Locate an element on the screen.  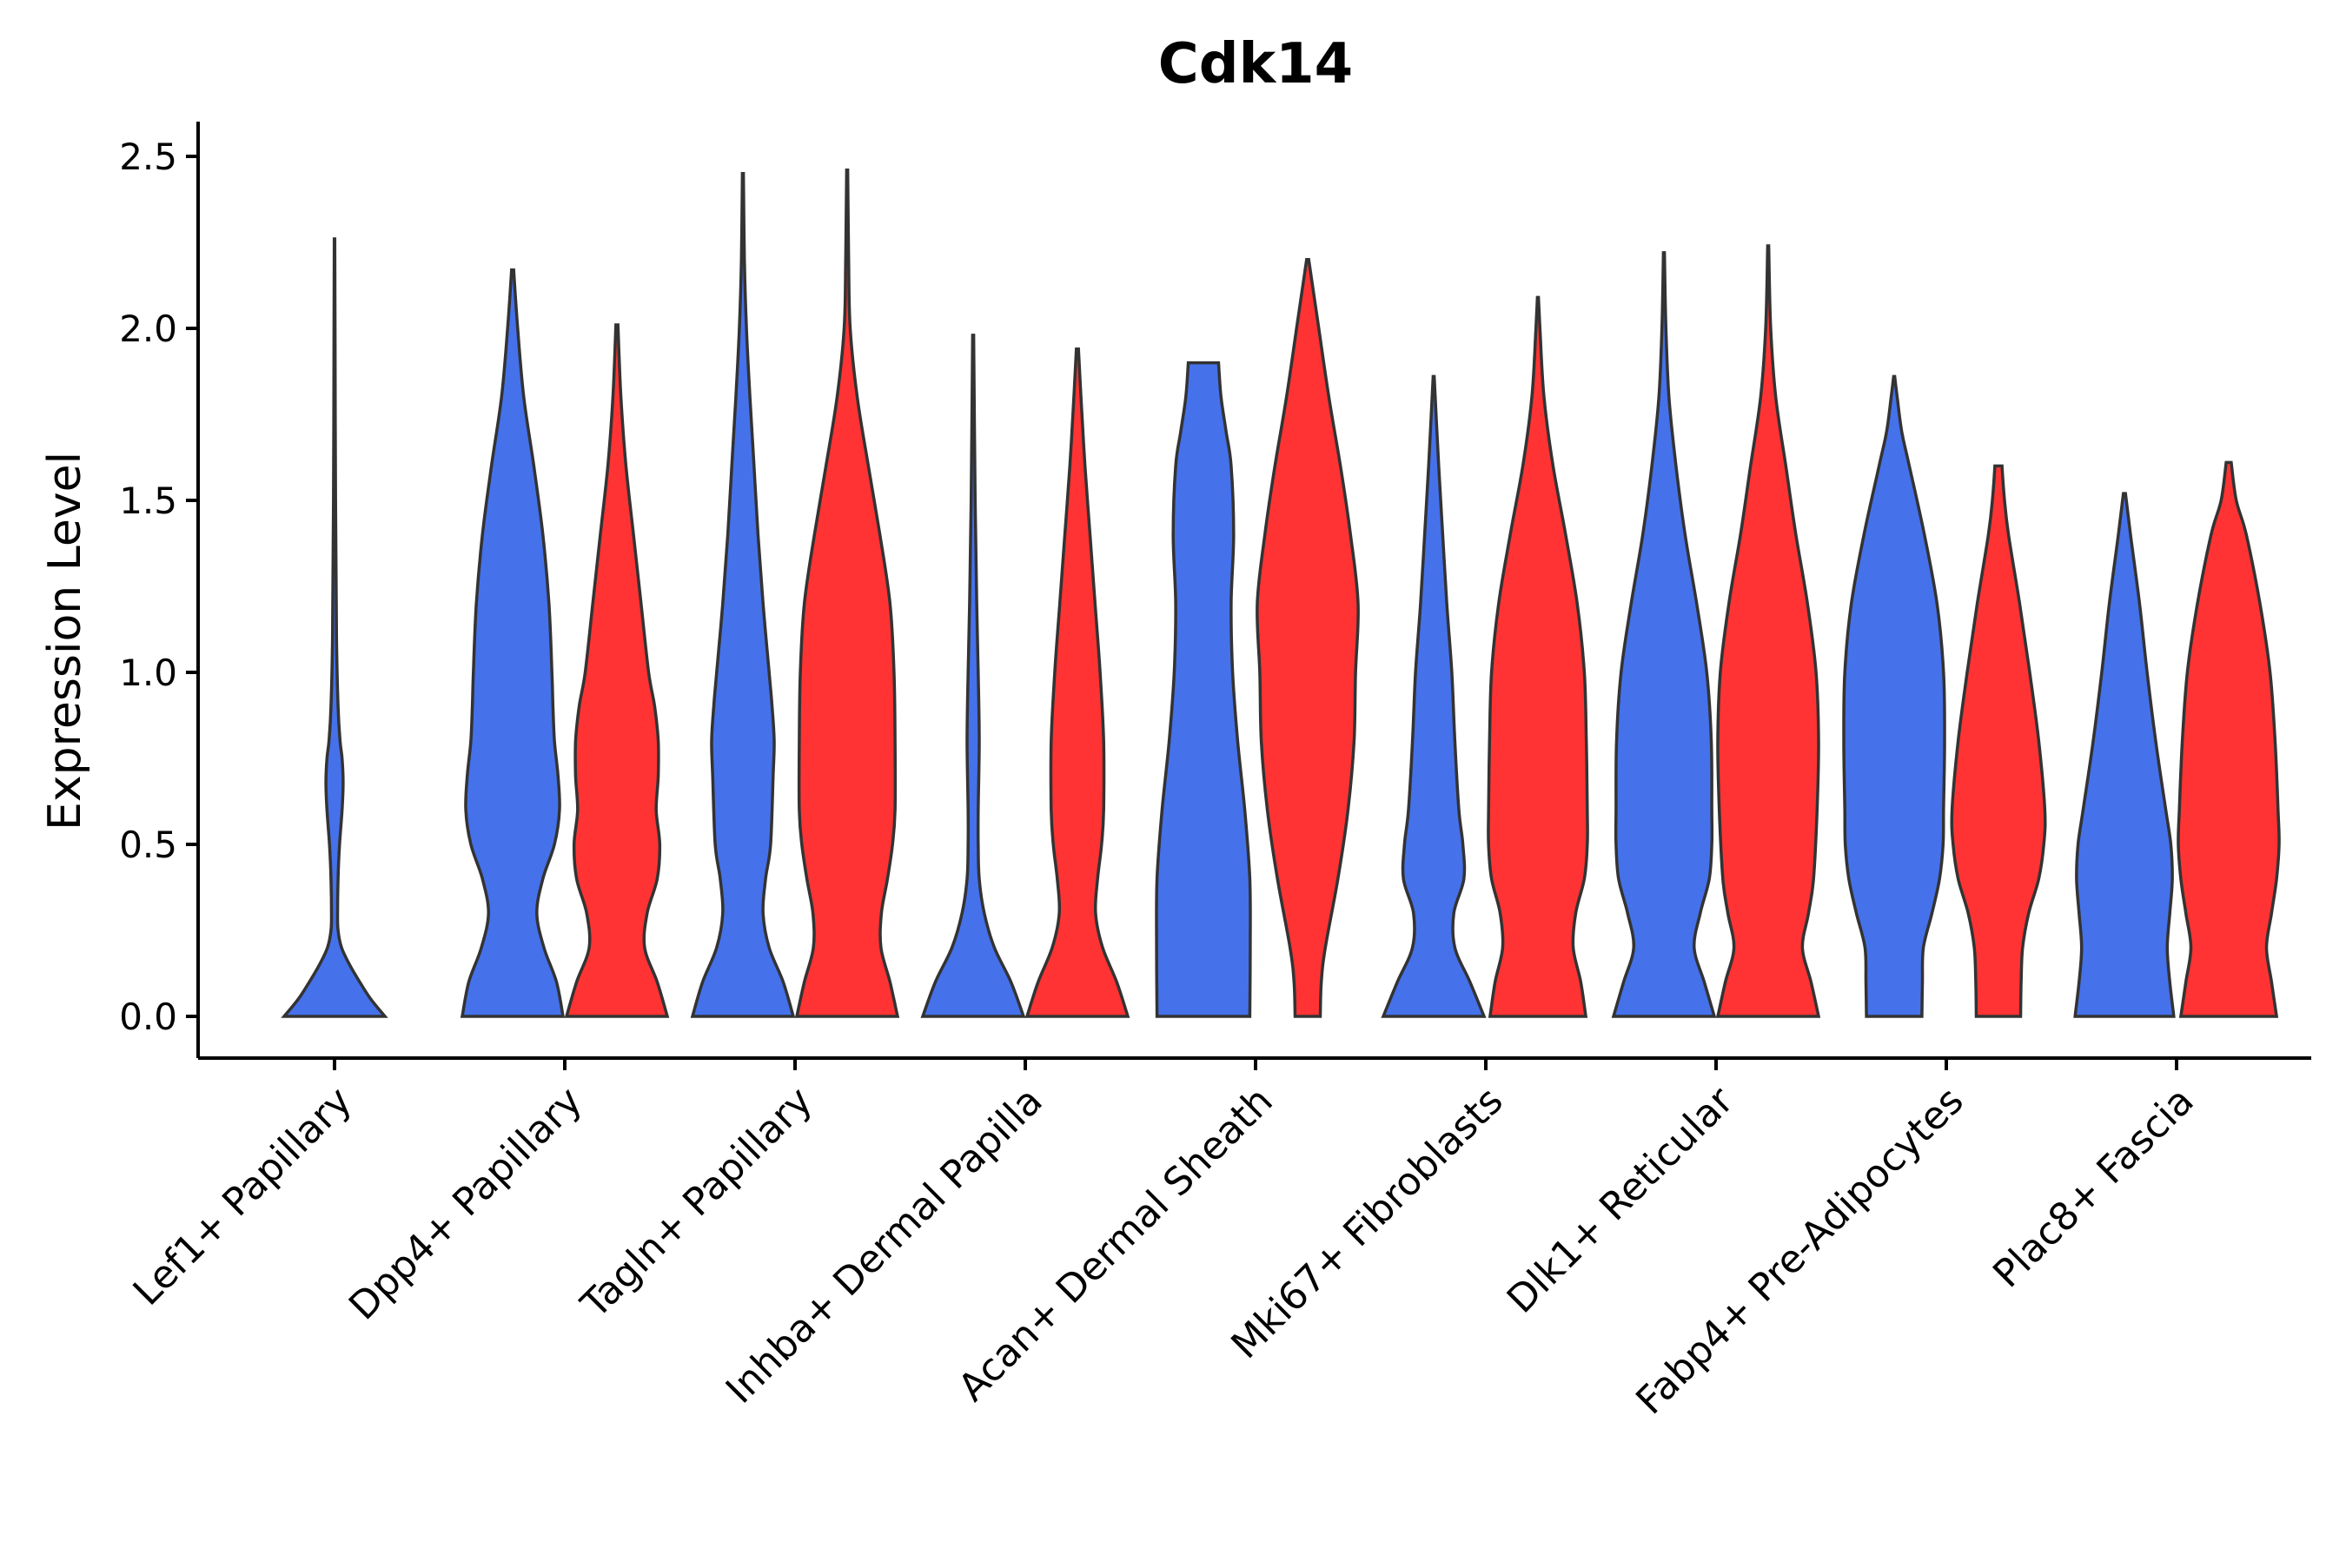
chart-title: Cdk14 is located at coordinates (1255, 64).